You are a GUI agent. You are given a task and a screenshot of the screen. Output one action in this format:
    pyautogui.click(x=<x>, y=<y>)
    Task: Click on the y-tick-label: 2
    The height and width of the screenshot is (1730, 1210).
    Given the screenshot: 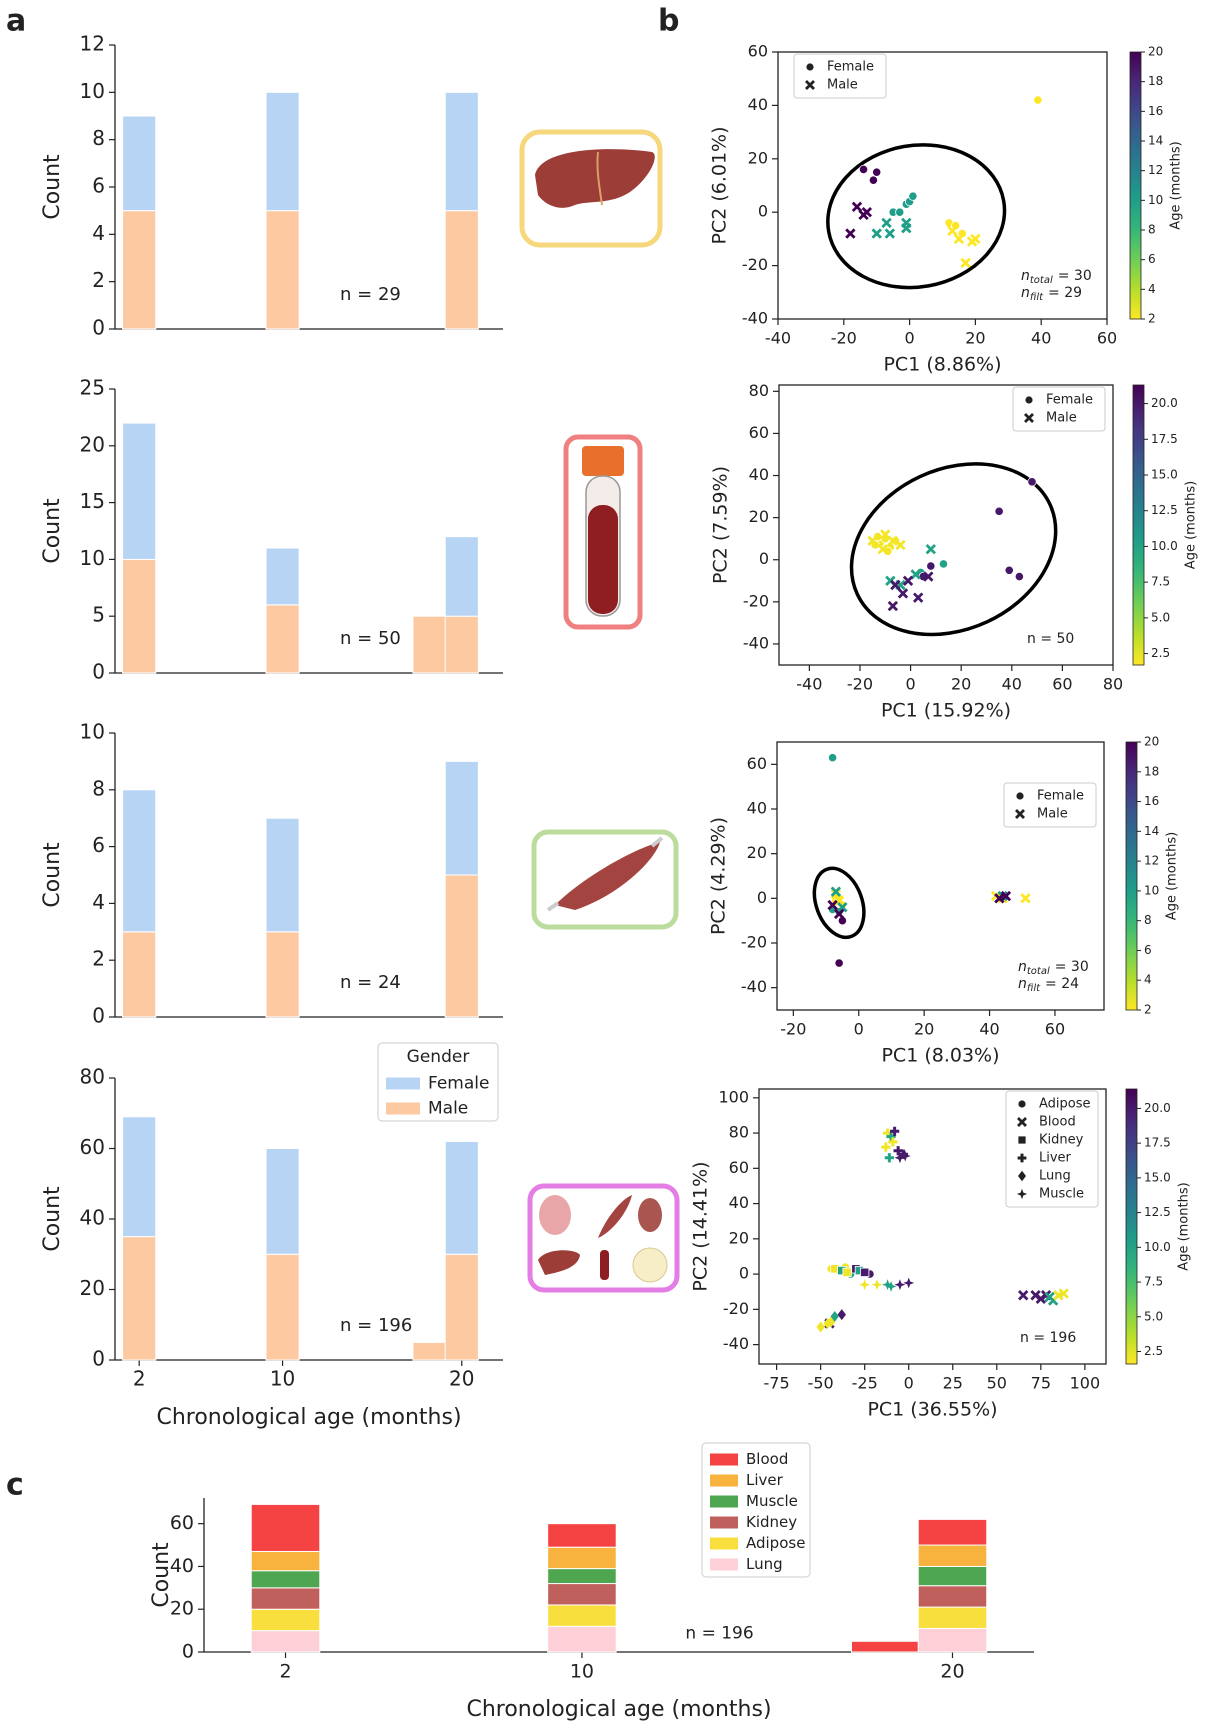 What is the action you would take?
    pyautogui.click(x=98, y=959)
    